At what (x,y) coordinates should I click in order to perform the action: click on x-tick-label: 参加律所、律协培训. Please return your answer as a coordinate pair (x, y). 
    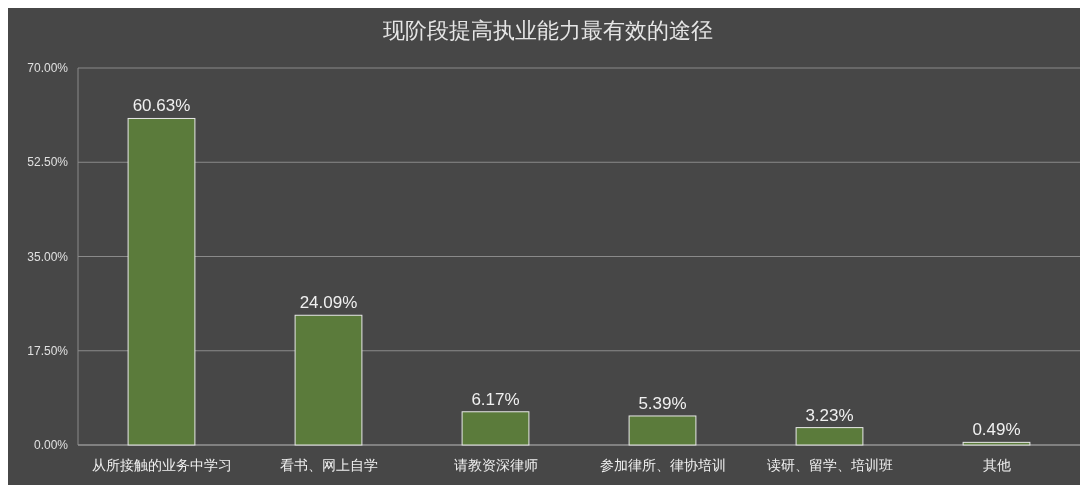
    Looking at the image, I should click on (662, 465).